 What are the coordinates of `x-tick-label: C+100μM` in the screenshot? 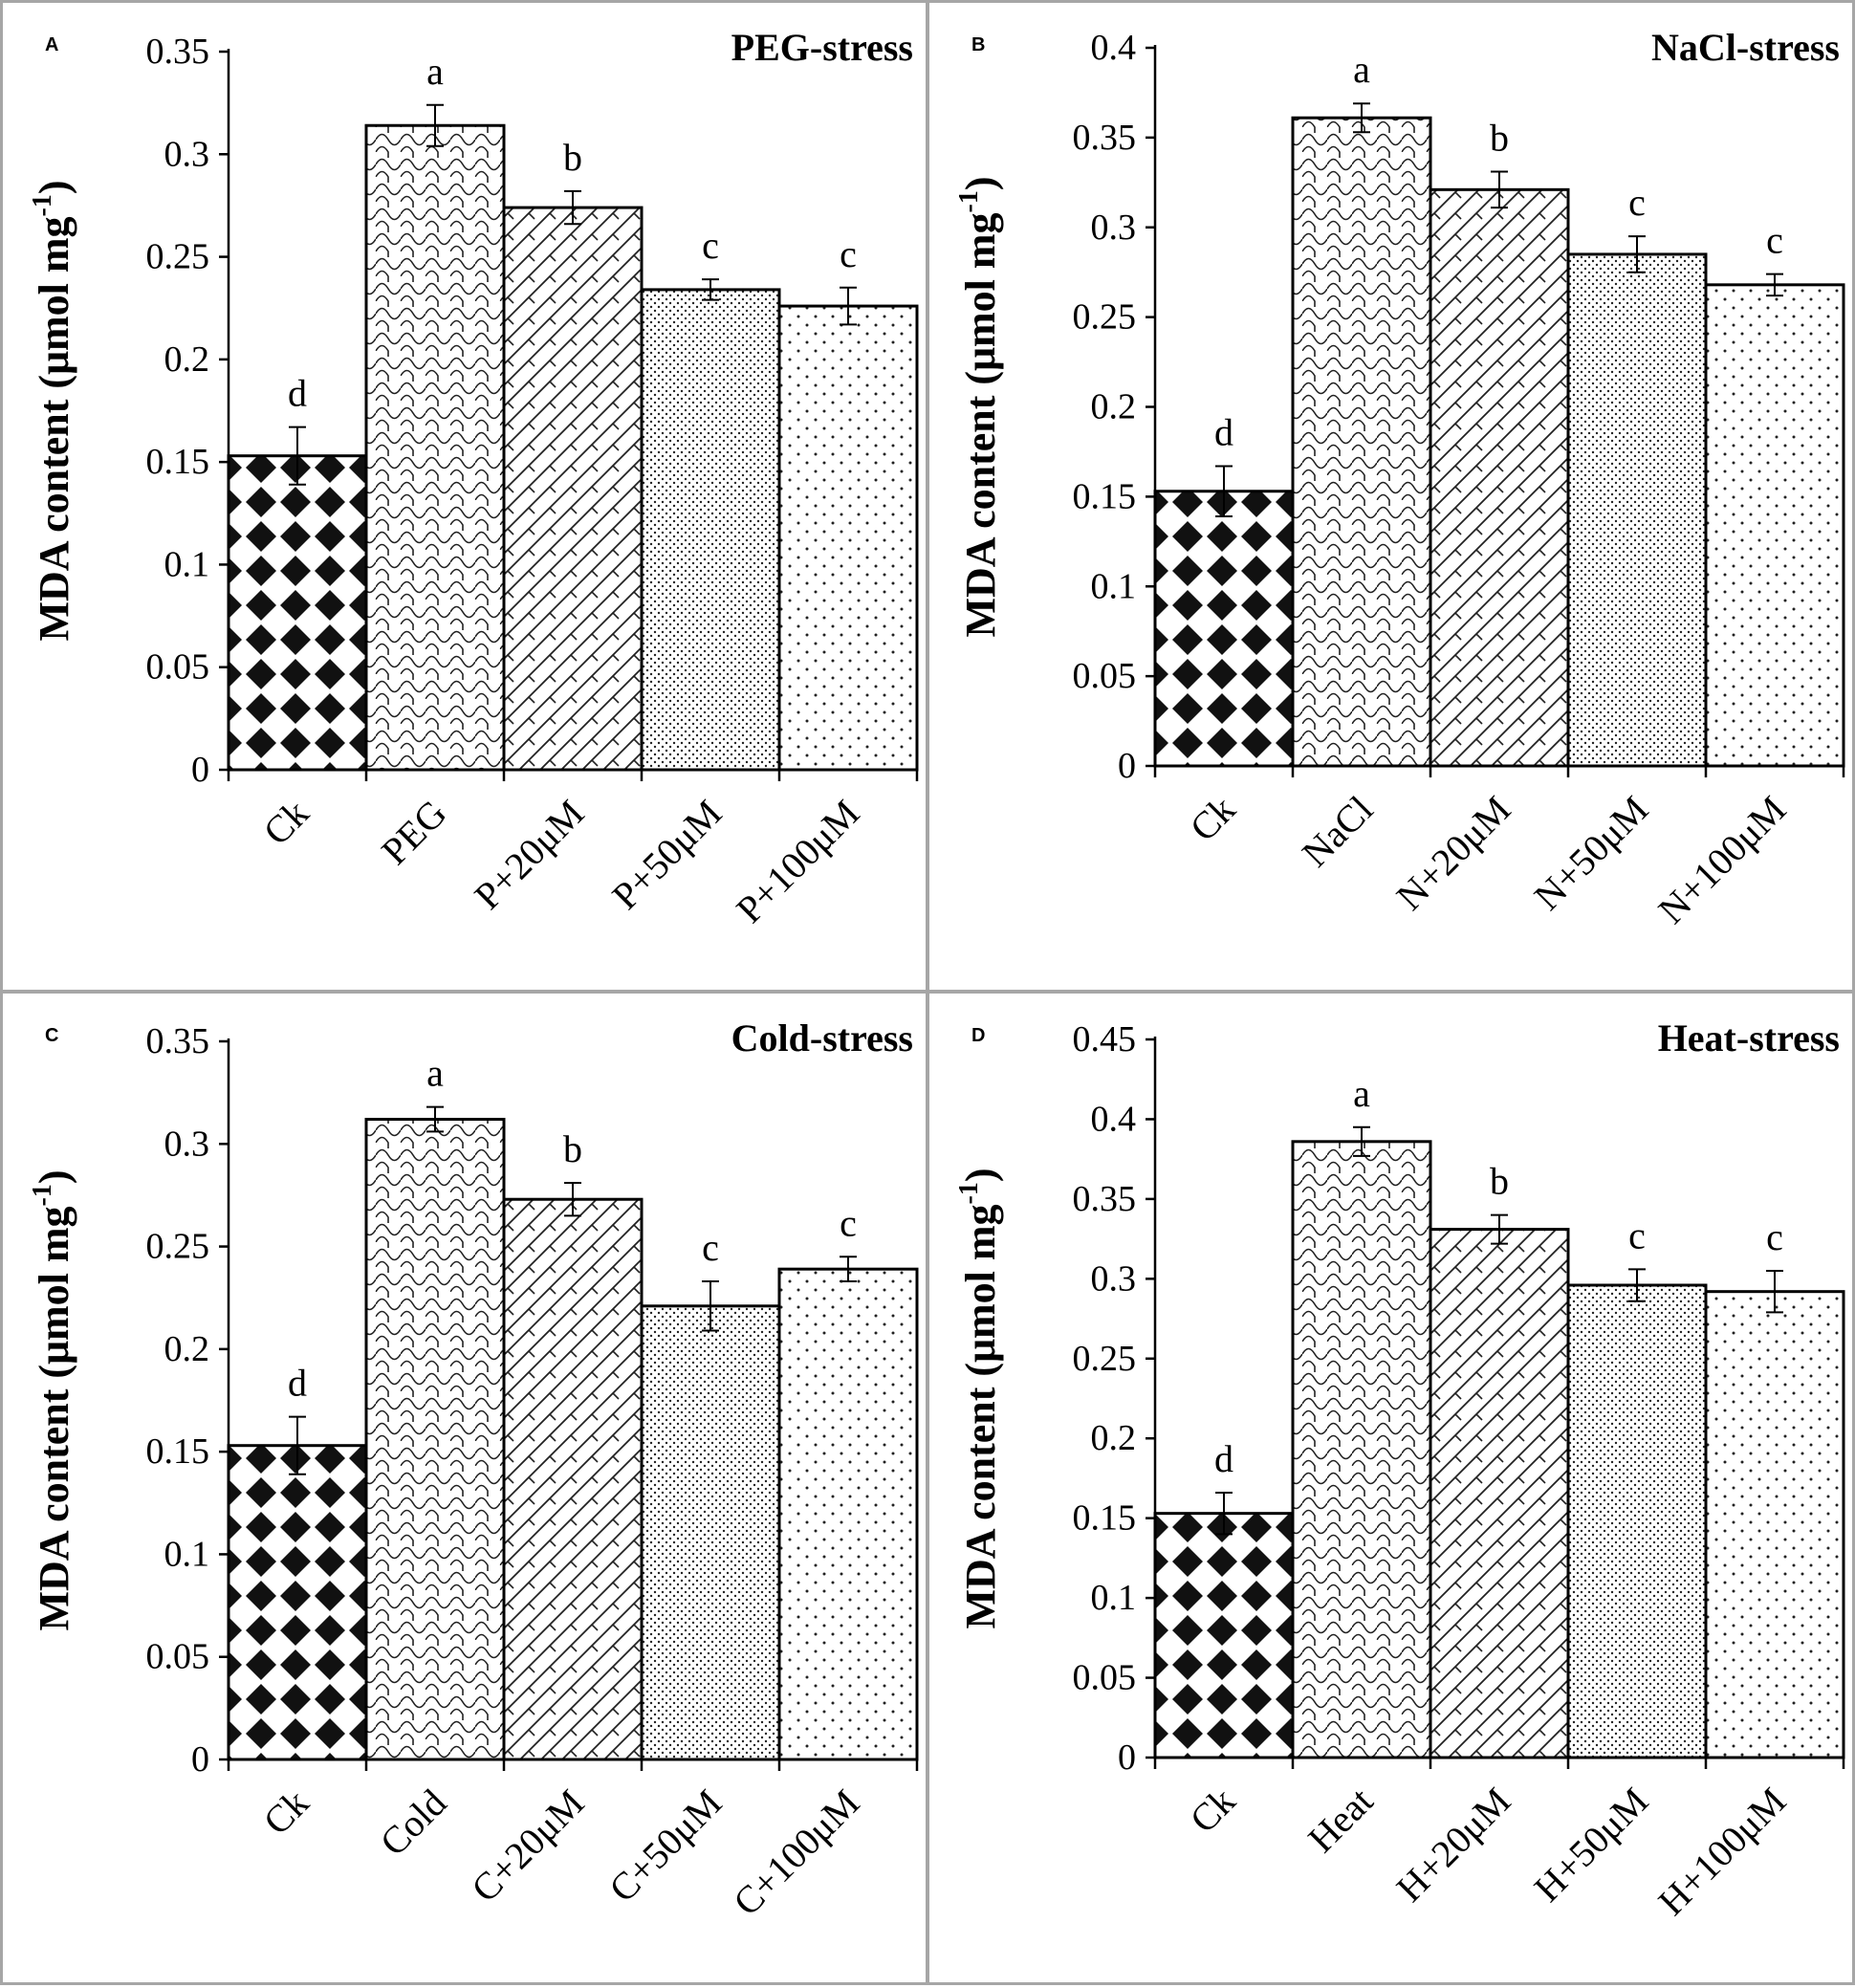 It's located at (796, 1852).